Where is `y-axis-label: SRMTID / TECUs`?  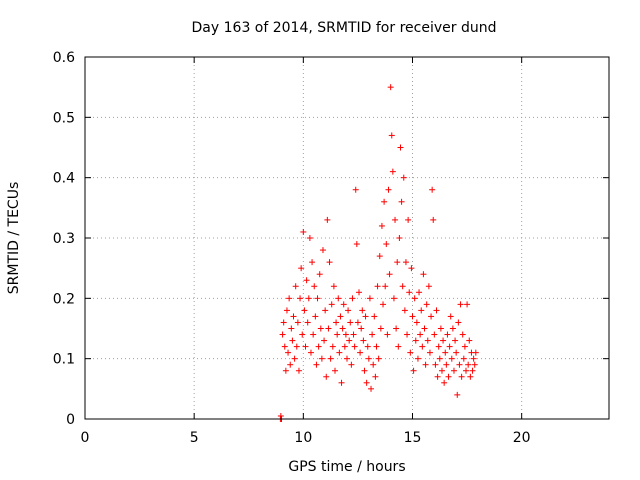 y-axis-label: SRMTID / TECUs is located at coordinates (14, 238).